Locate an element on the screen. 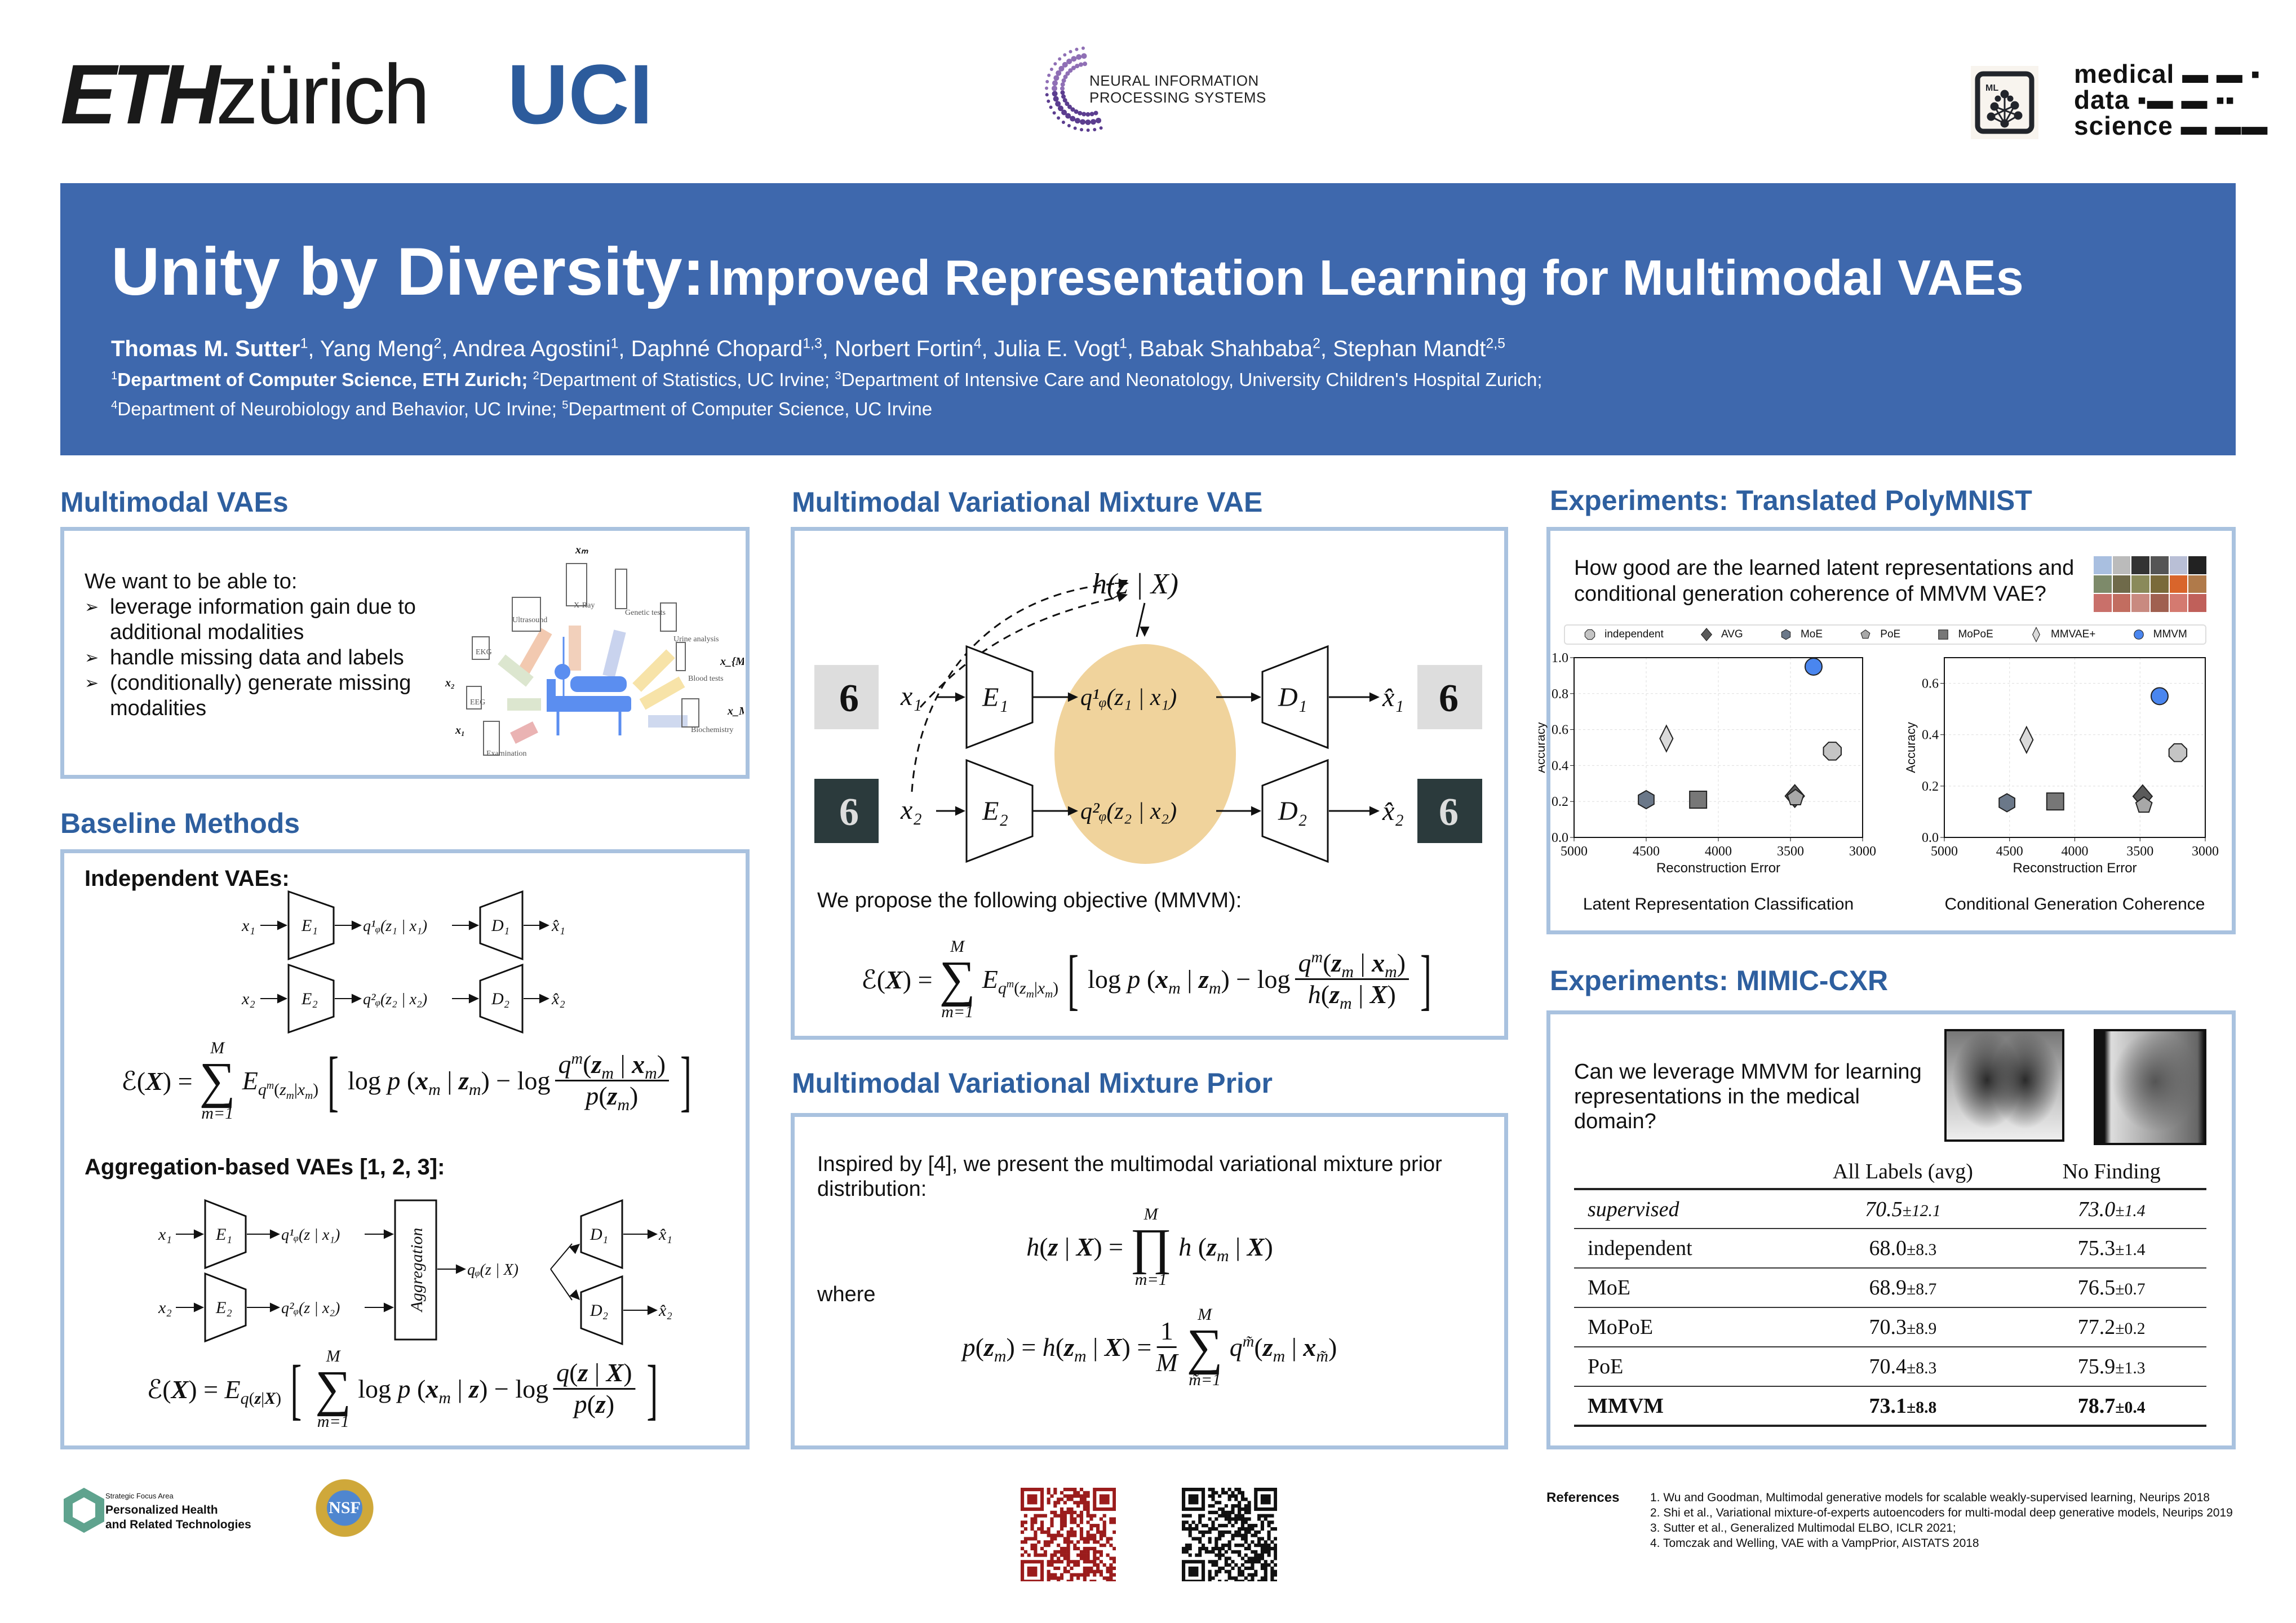 The height and width of the screenshot is (1623, 2296). legend-marker-icon is located at coordinates (1706, 634).